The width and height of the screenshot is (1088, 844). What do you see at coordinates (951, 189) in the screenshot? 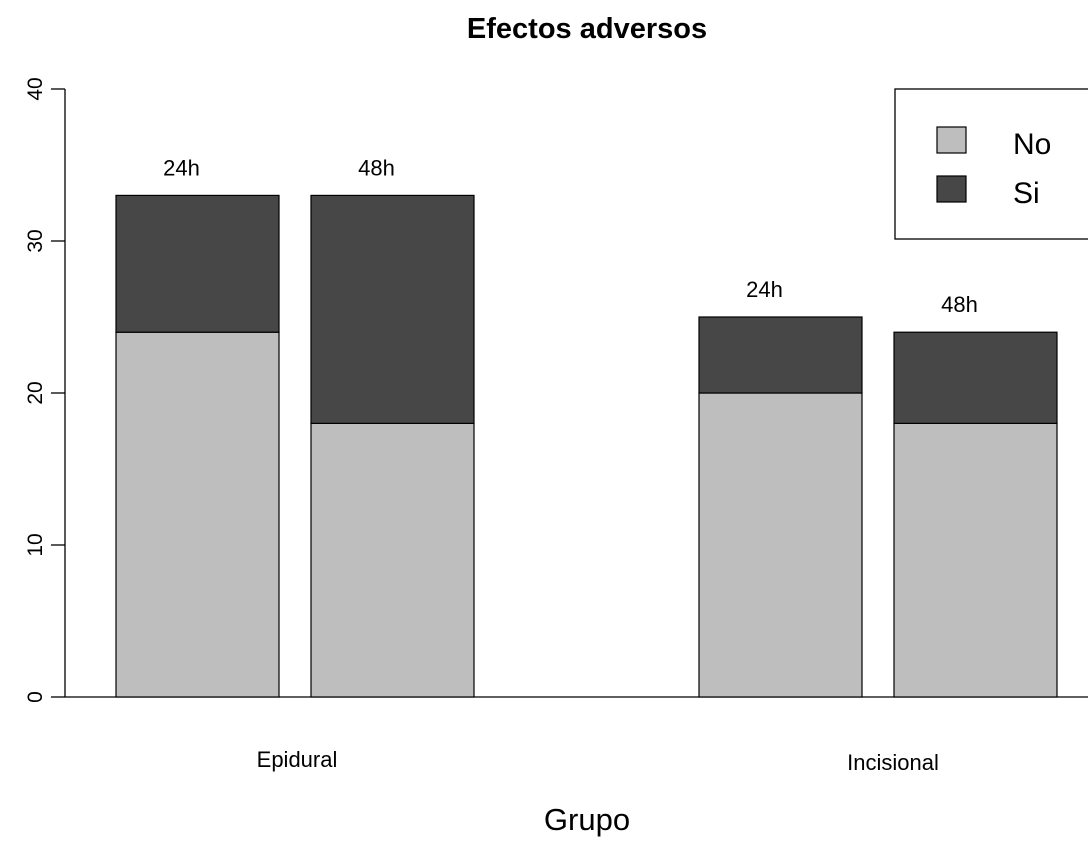
I see `legend-swatch-si` at bounding box center [951, 189].